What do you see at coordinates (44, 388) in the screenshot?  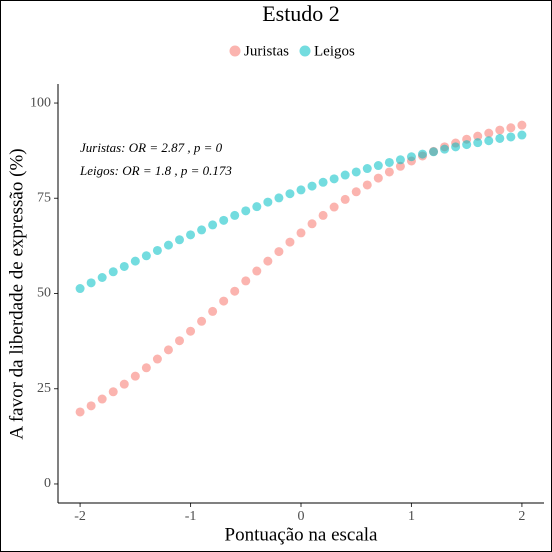 I see `y-tick-label: 25` at bounding box center [44, 388].